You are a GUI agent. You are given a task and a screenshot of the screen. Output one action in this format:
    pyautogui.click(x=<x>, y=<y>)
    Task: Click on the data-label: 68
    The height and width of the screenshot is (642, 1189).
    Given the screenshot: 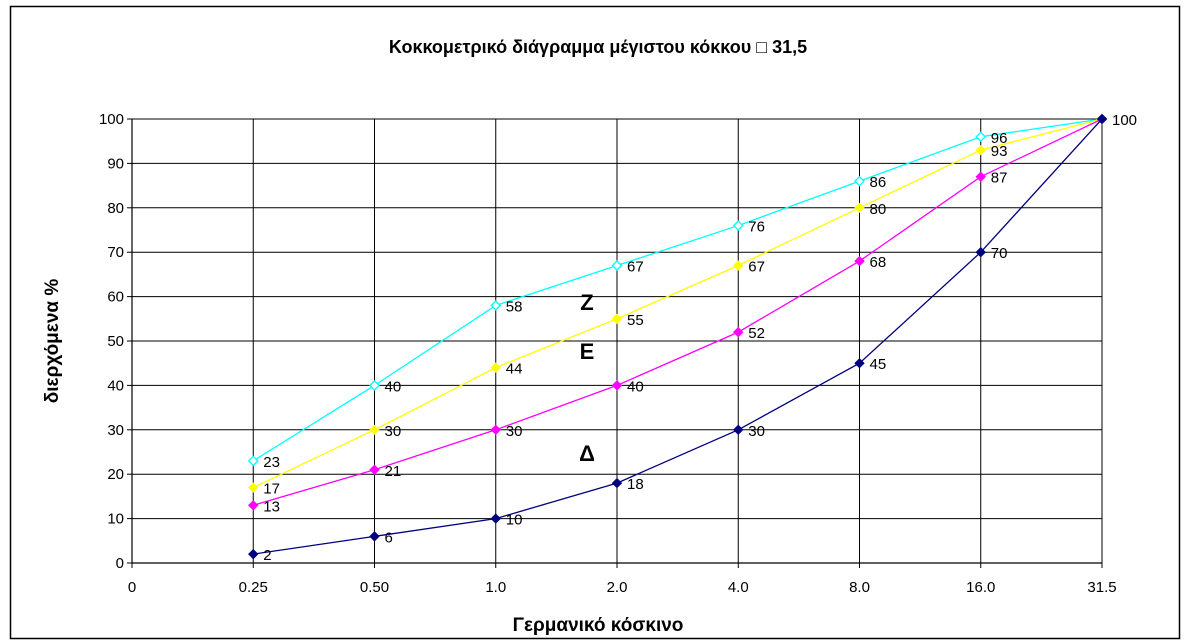 What is the action you would take?
    pyautogui.click(x=878, y=262)
    